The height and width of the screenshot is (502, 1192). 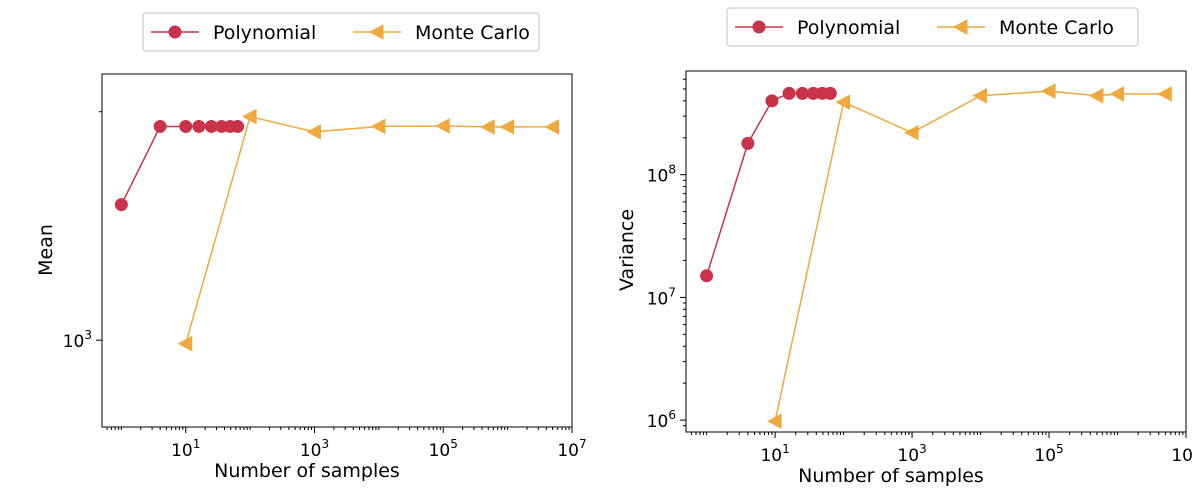 What do you see at coordinates (179, 165) in the screenshot?
I see `polynomial-line` at bounding box center [179, 165].